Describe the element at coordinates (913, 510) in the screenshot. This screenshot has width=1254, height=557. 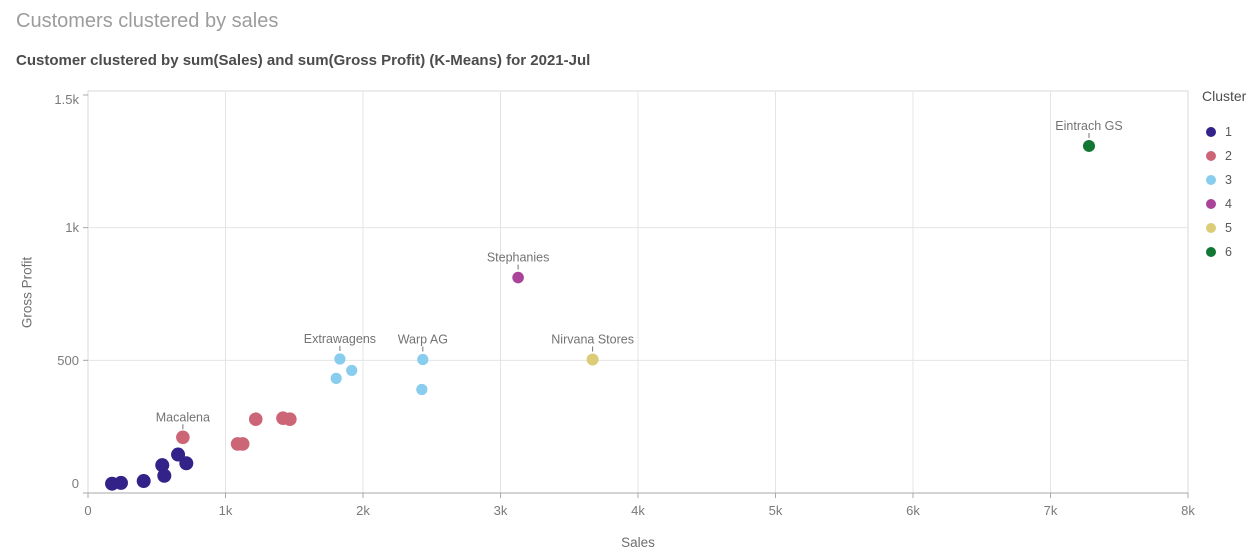
I see `x-tick-label: 6k` at that location.